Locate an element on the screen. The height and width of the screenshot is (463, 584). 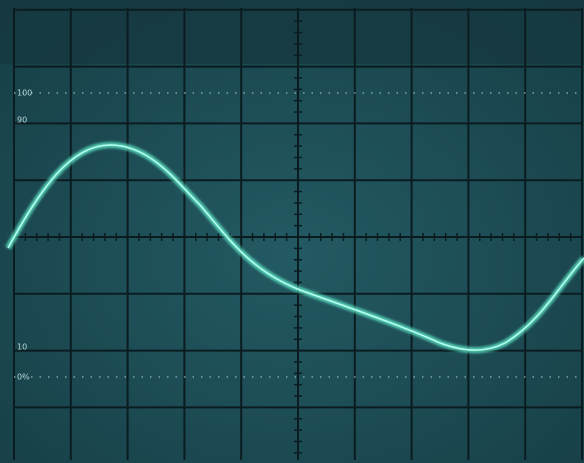
scale-label: 90 is located at coordinates (22, 120).